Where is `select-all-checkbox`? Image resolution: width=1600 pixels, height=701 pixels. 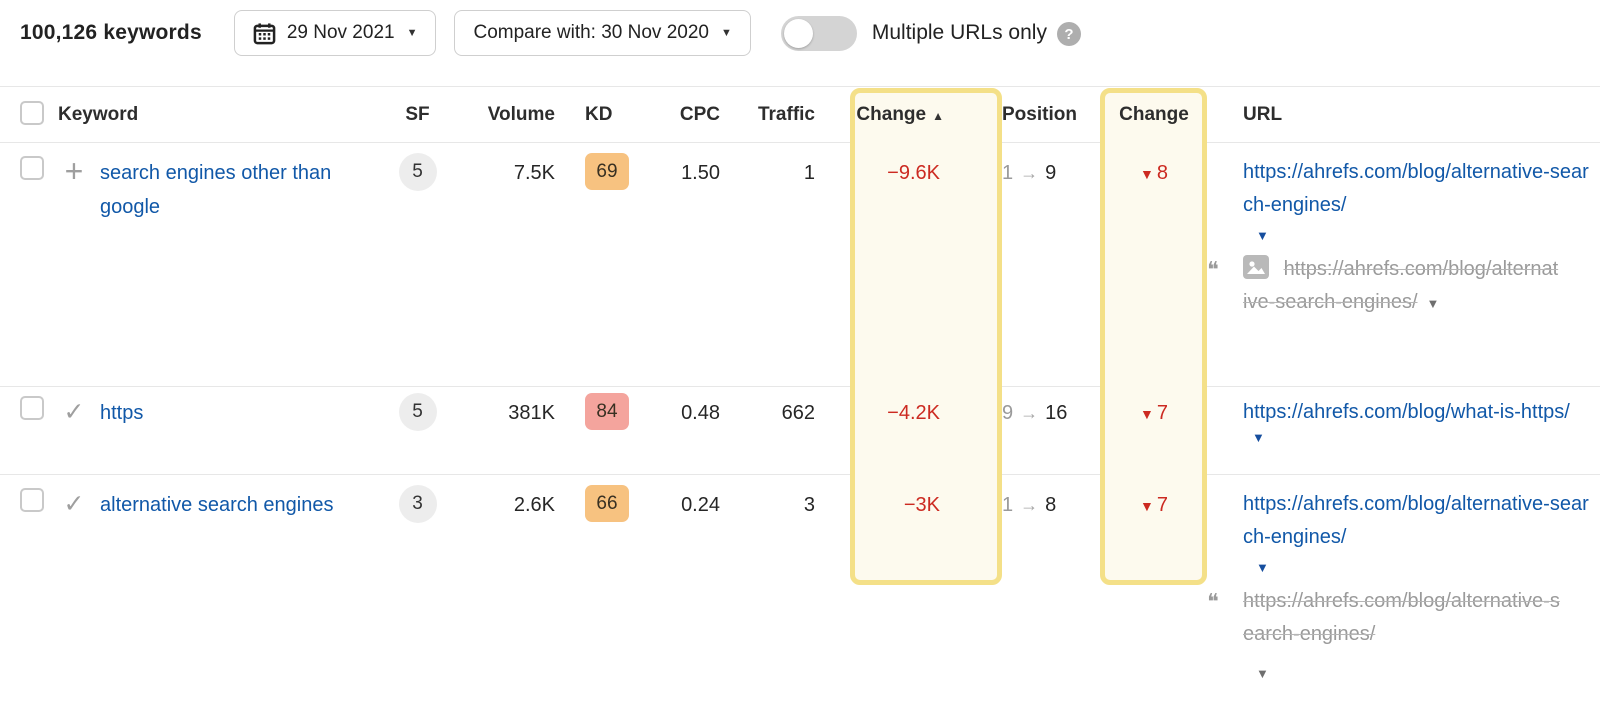
select-all-checkbox is located at coordinates (32, 112).